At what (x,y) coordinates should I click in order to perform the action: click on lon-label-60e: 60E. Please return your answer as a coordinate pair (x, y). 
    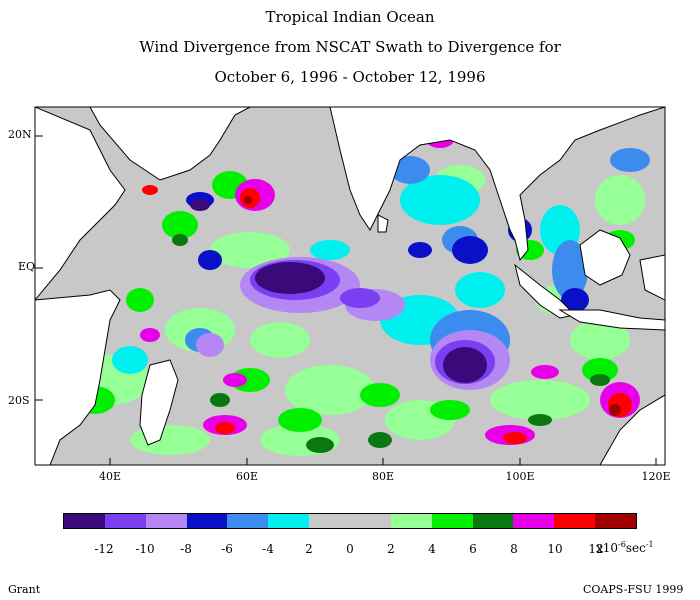
    Looking at the image, I should click on (247, 476).